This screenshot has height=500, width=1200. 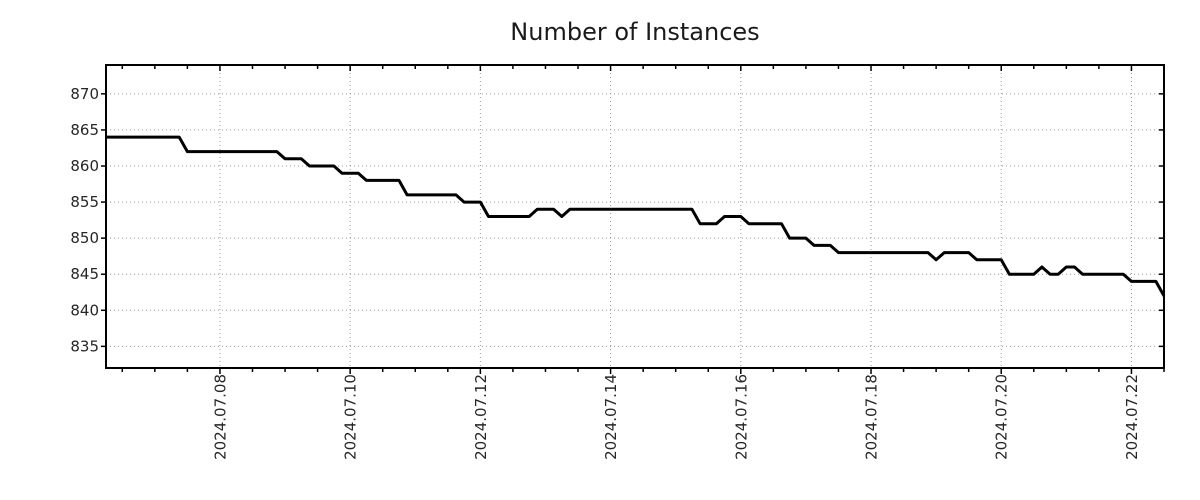 I want to click on y-tick-label: 865, so click(x=84, y=130).